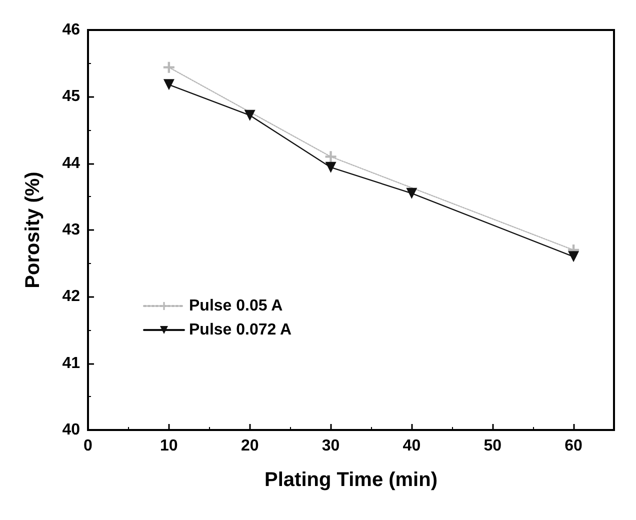 This screenshot has height=520, width=636. I want to click on legend-label: Pulse 0.072 A, so click(240, 330).